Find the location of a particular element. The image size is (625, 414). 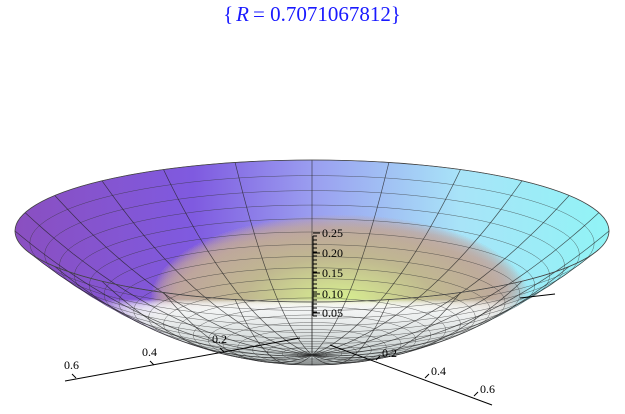

z-tick-label: 0.10 is located at coordinates (332, 294).